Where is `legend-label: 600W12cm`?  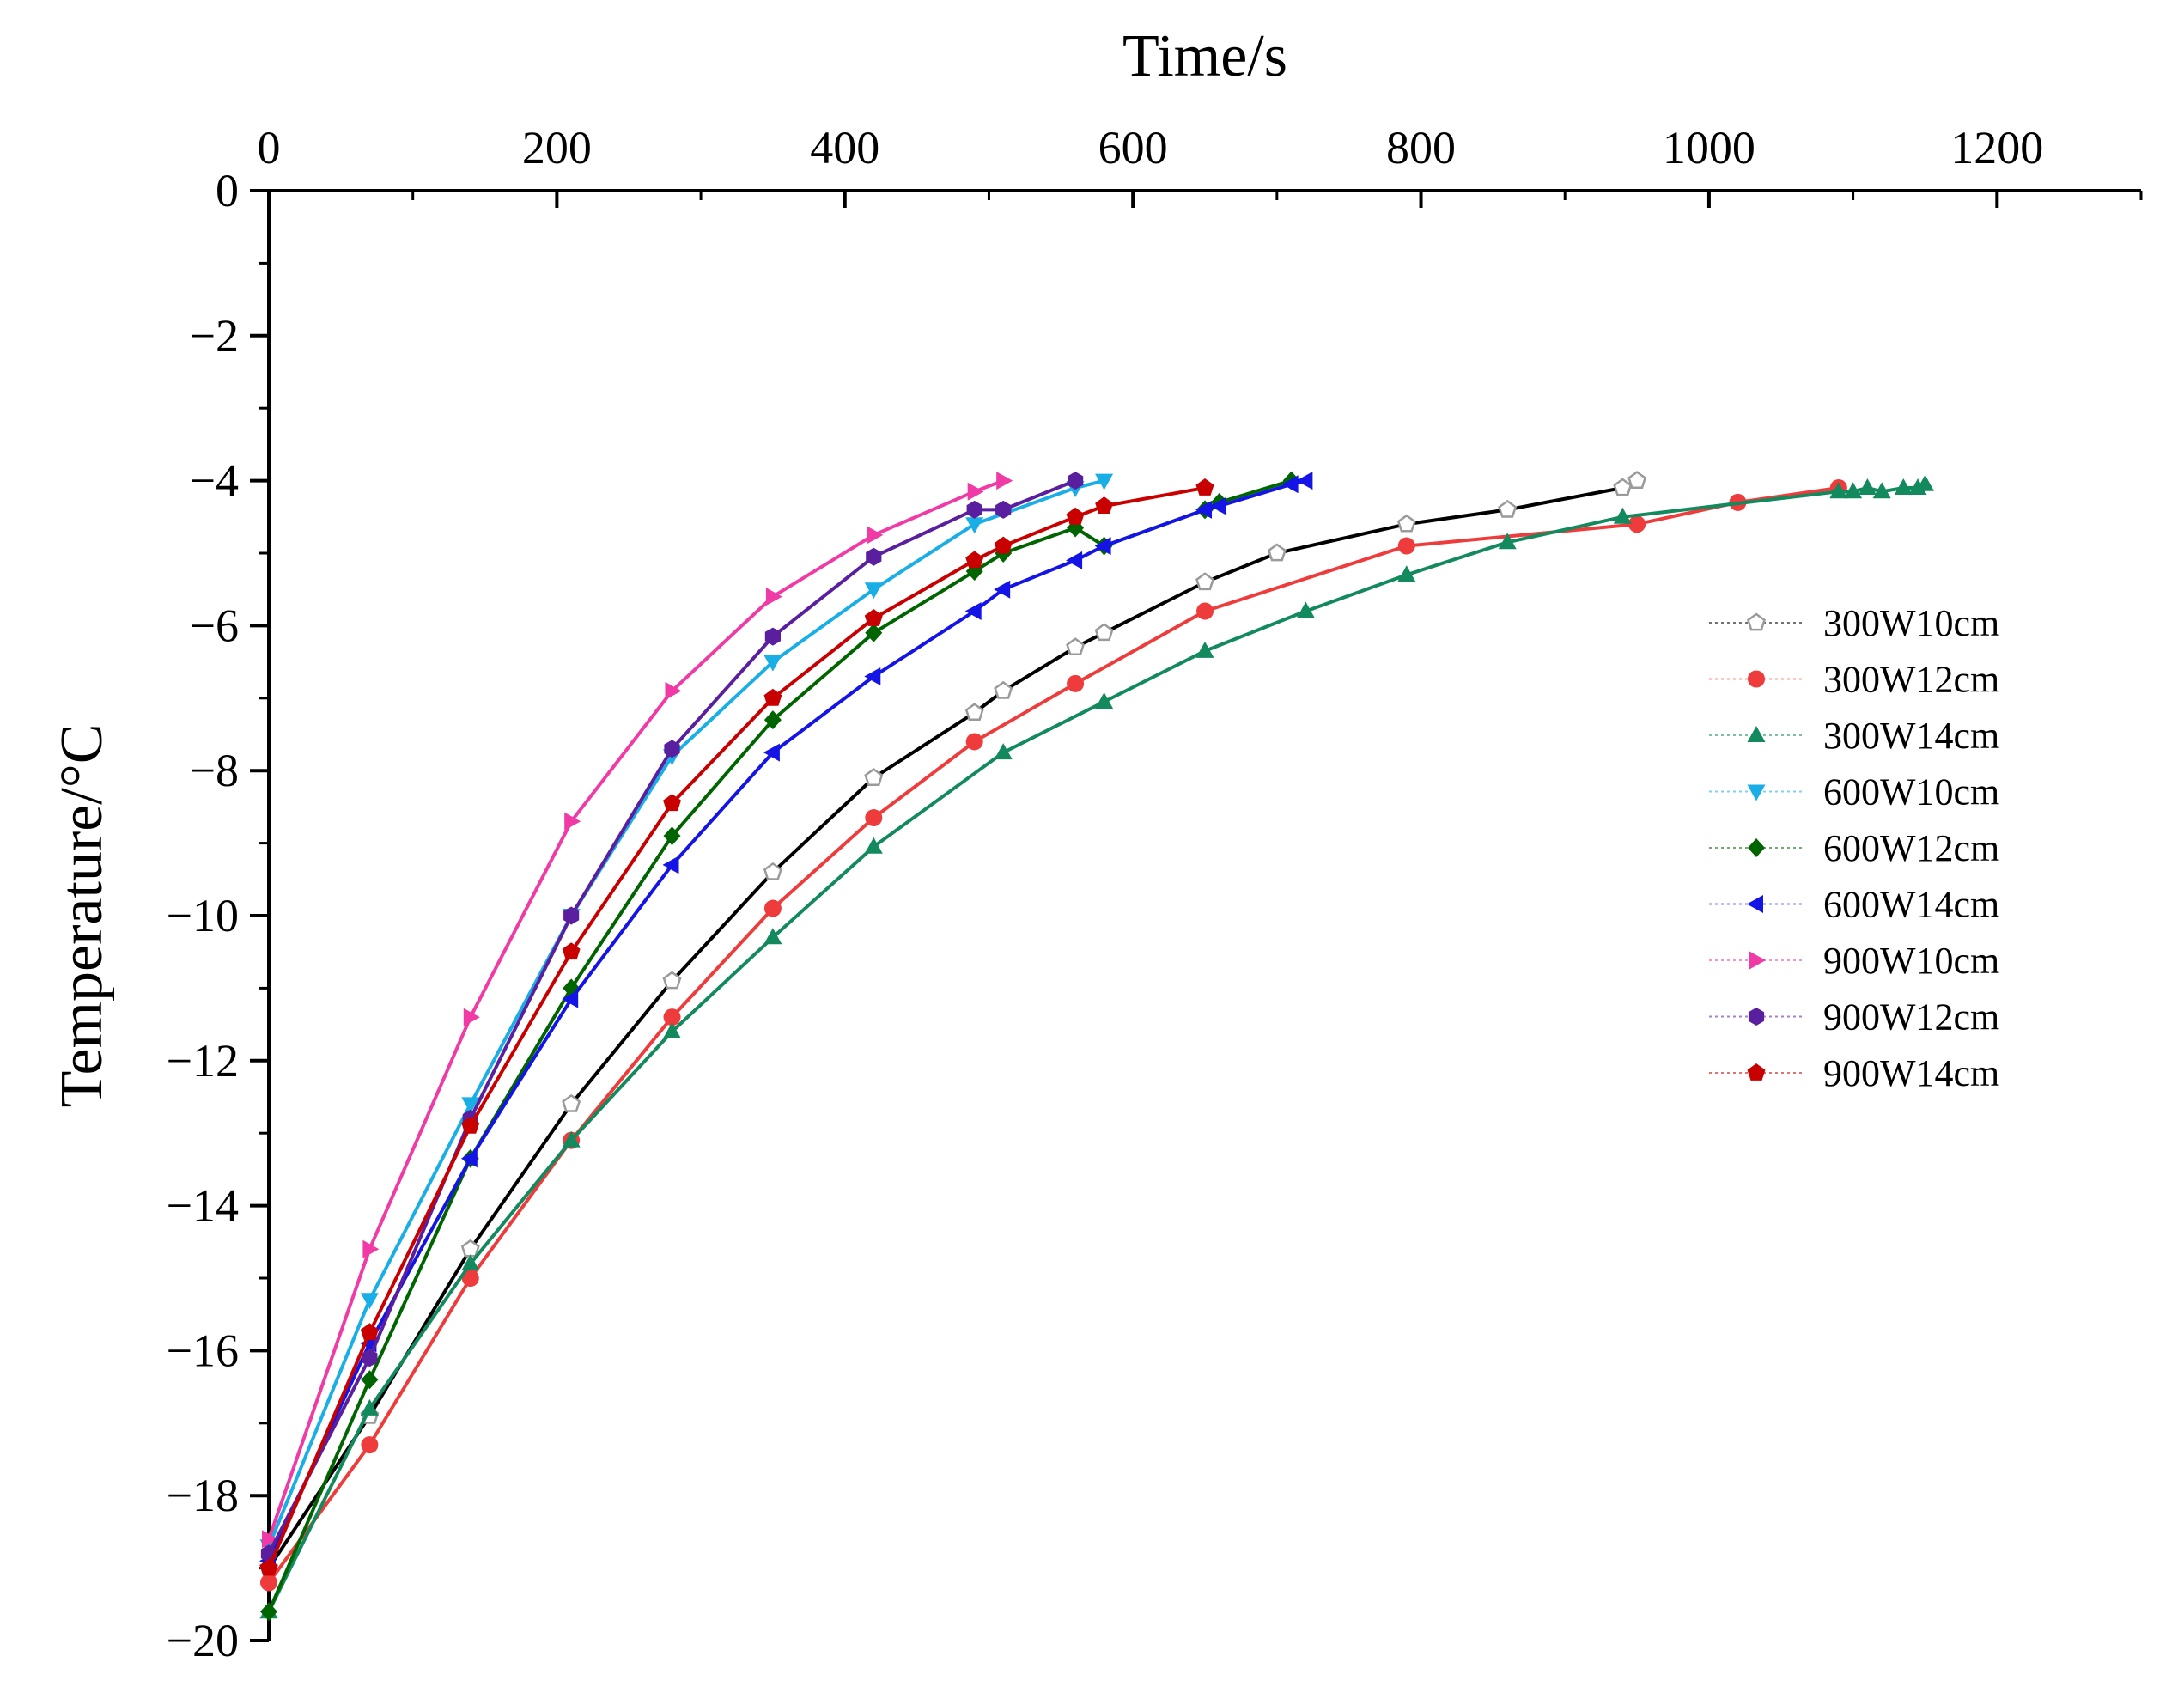 legend-label: 600W12cm is located at coordinates (1911, 848).